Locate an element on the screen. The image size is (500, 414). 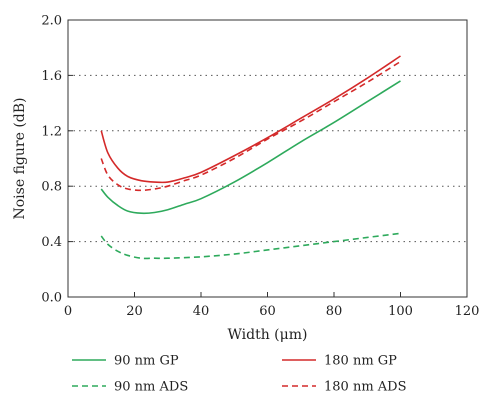
legend-label-90-nm-gp: 90 nm GP is located at coordinates (146, 361).